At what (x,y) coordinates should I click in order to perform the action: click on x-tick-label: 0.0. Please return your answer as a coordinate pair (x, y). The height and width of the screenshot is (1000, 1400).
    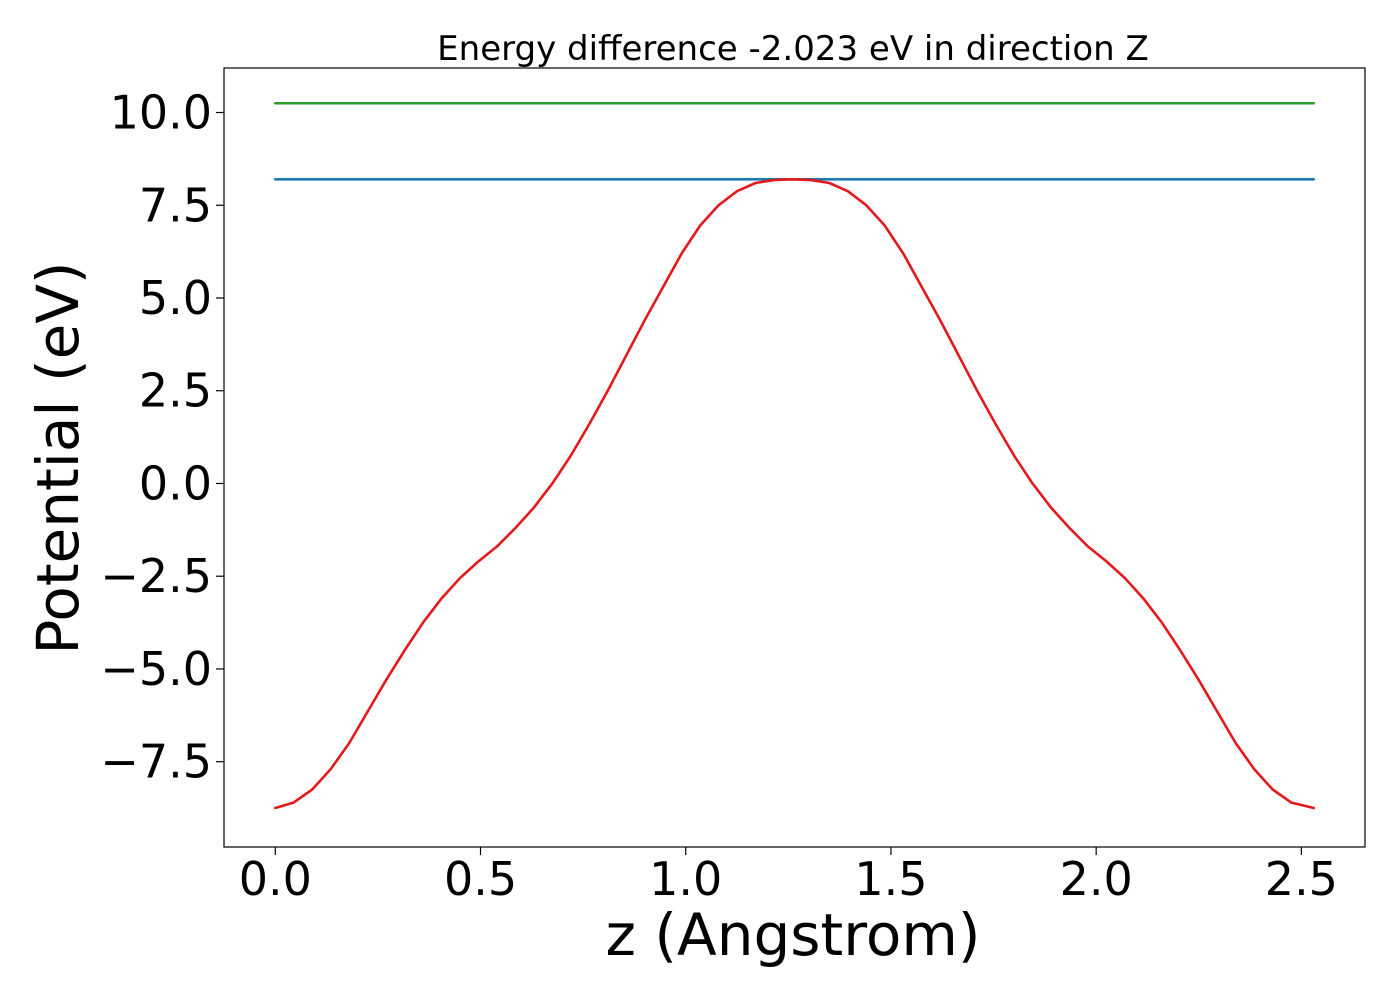
    Looking at the image, I should click on (275, 879).